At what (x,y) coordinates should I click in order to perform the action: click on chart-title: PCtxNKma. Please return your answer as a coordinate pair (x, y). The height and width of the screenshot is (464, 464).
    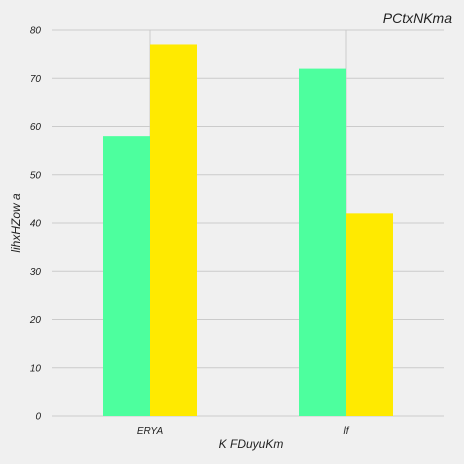
    Looking at the image, I should click on (417, 18).